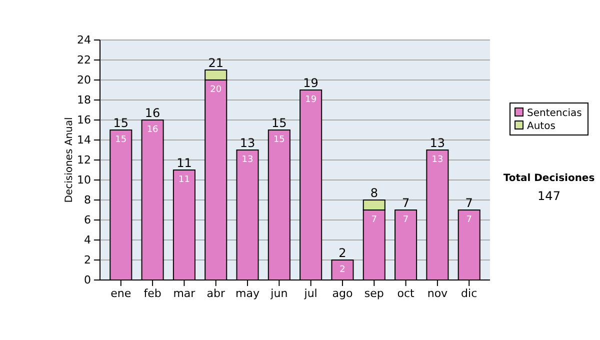 This screenshot has width=600, height=340. Describe the element at coordinates (87, 260) in the screenshot. I see `y-tick-label: 2` at that location.